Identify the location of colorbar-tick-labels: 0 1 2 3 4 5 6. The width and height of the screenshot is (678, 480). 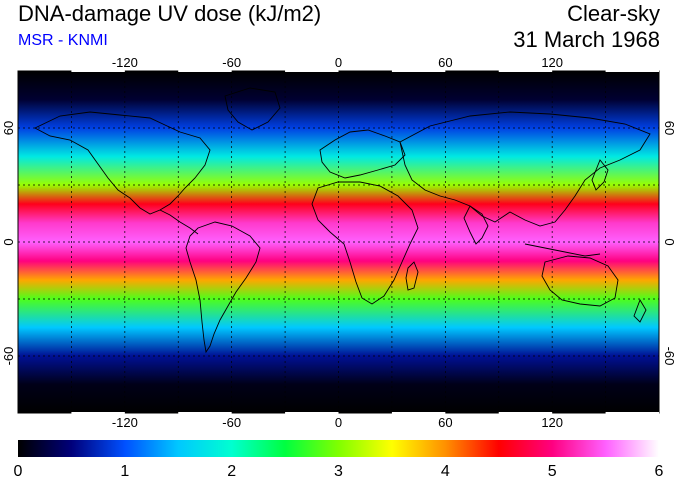
(339, 471).